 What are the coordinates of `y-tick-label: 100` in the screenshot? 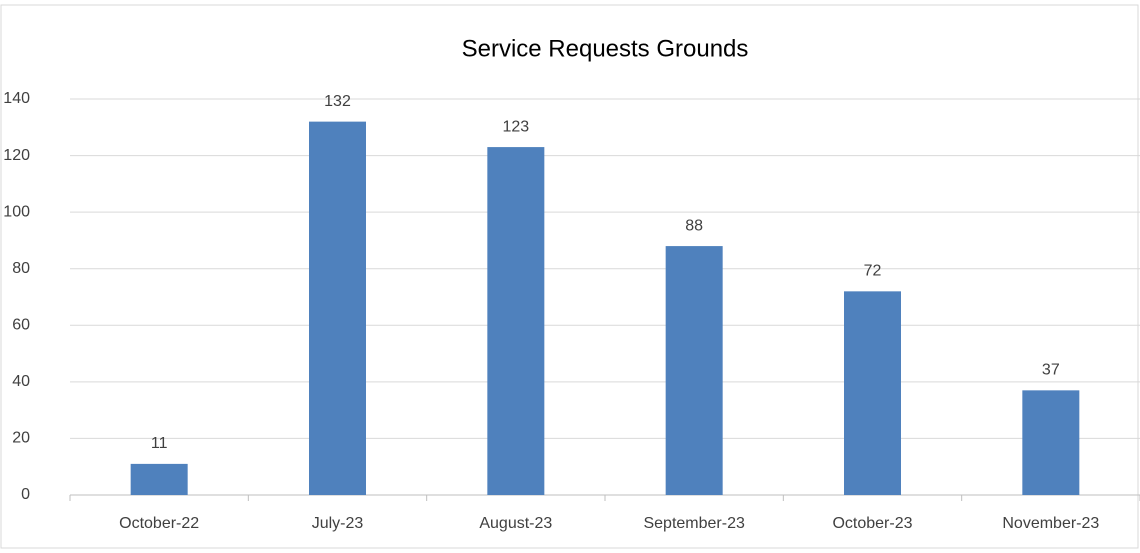 It's located at (16, 211).